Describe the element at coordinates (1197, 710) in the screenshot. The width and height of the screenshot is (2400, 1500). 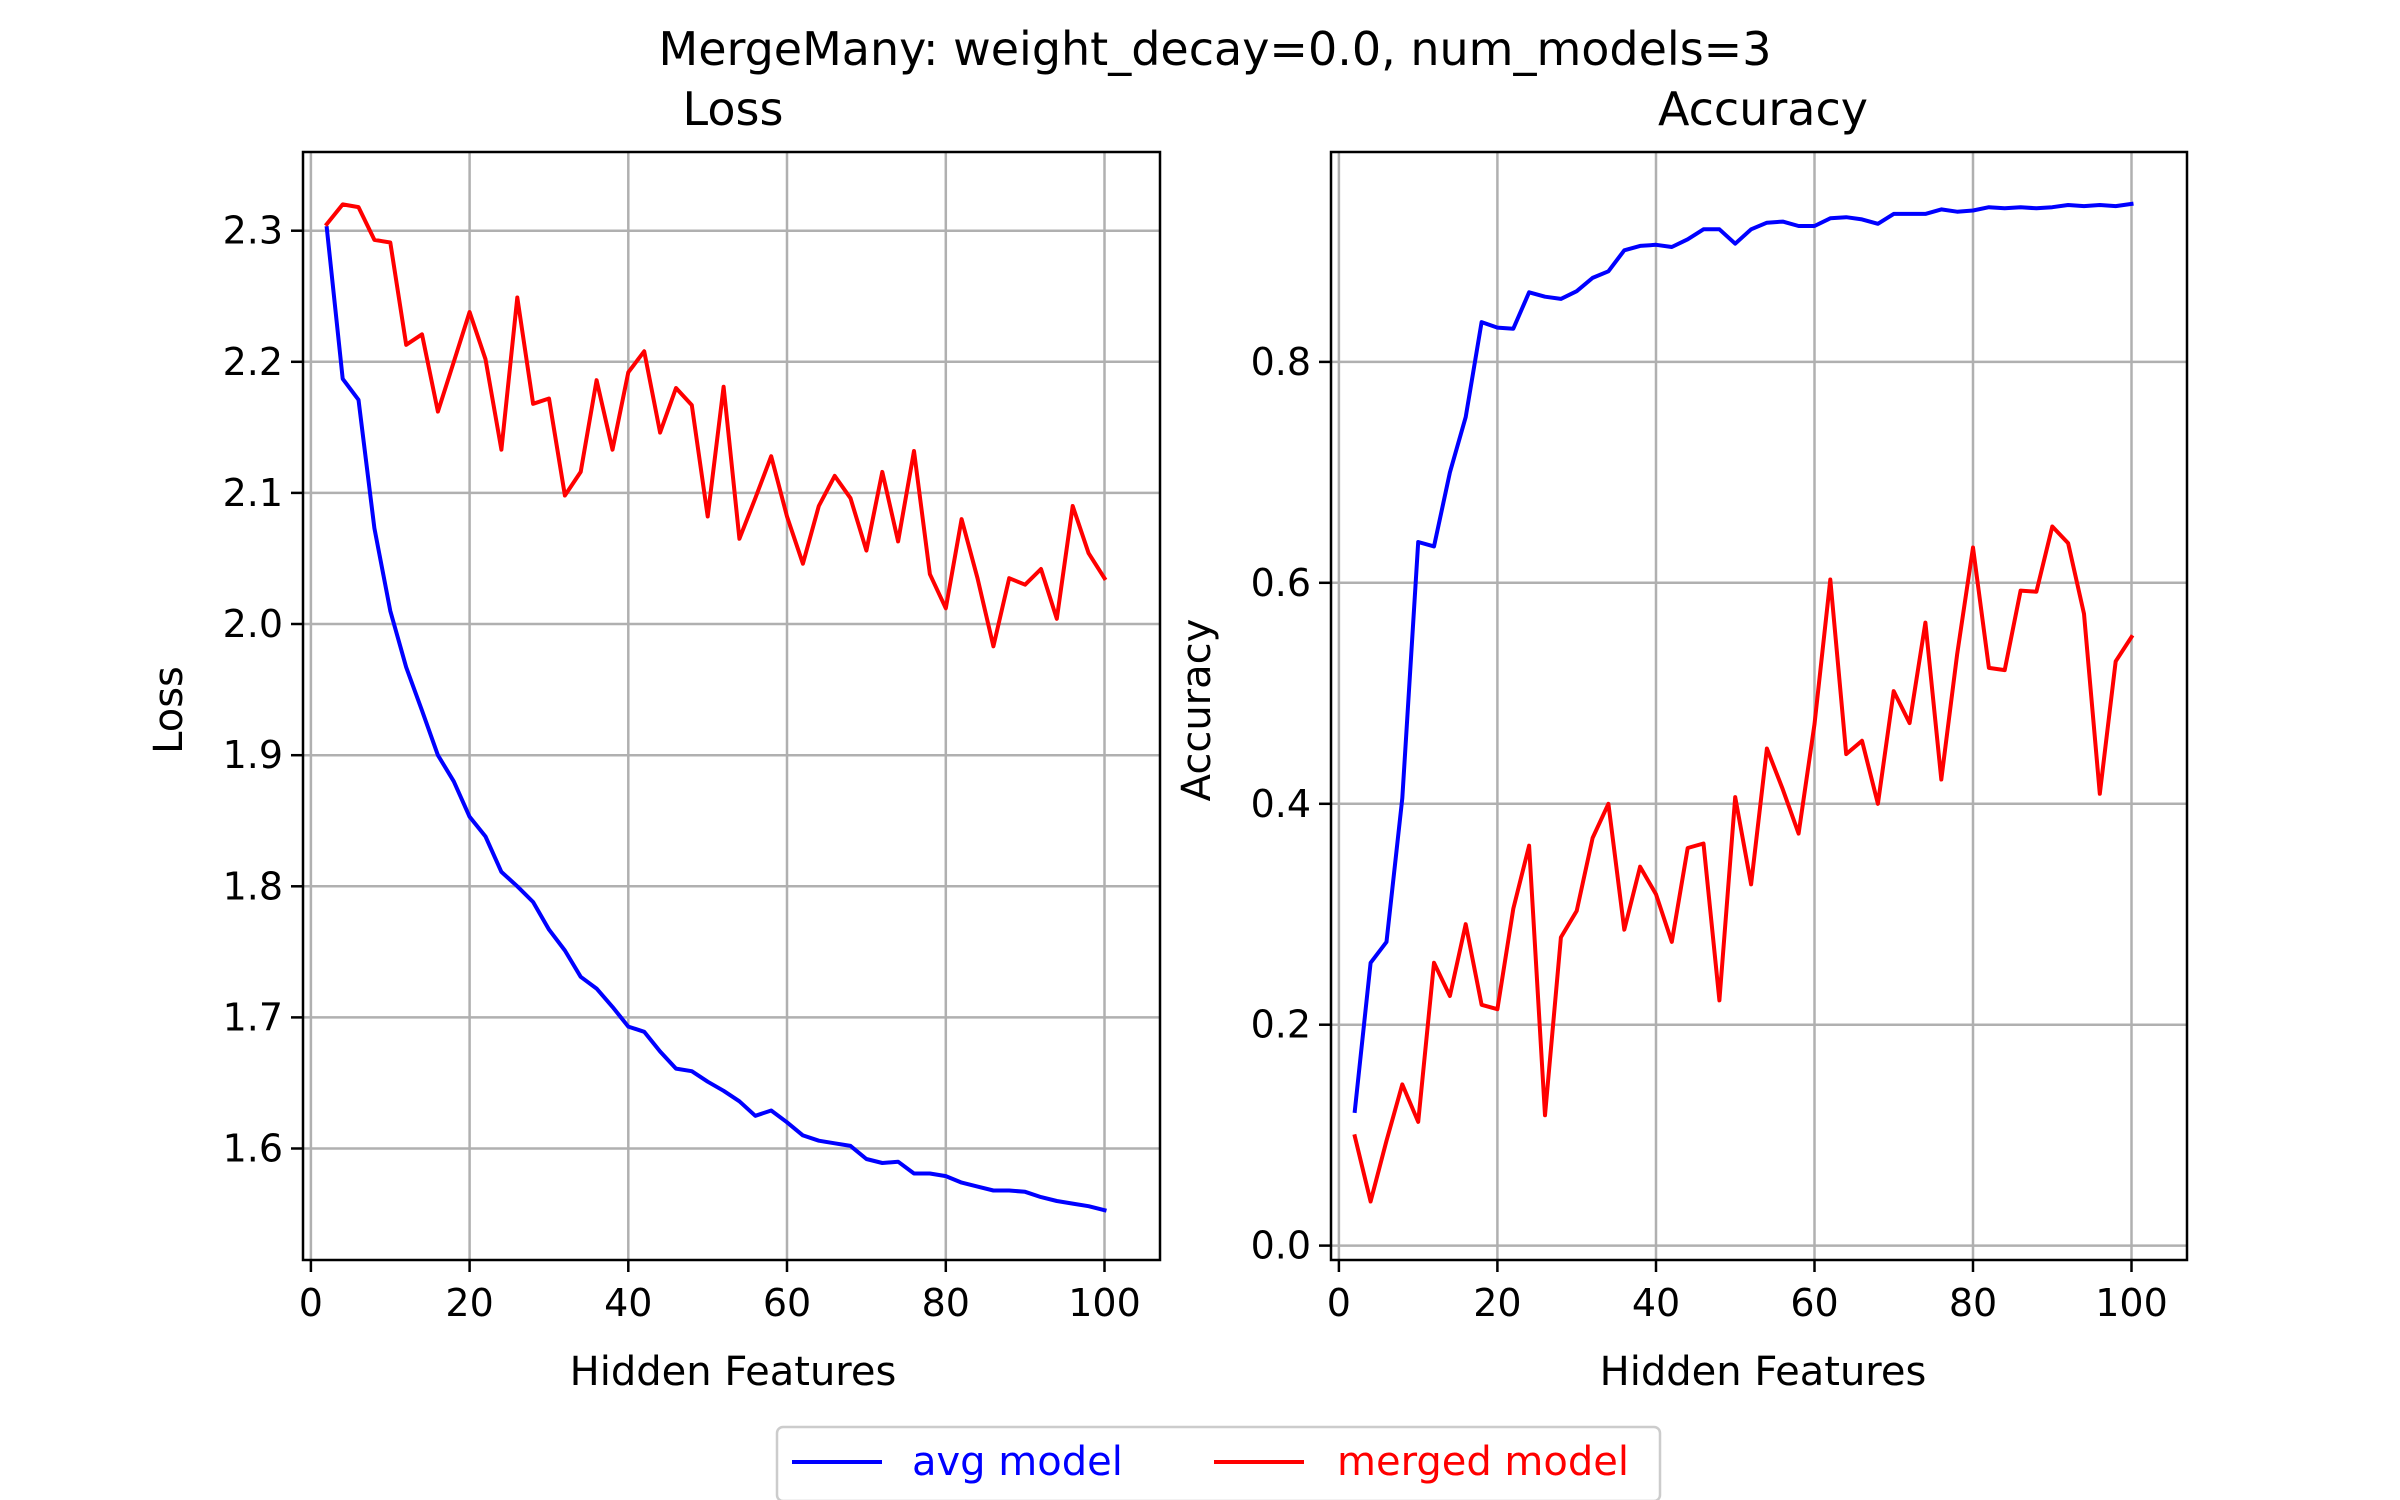
I see `accuracy-y-axis-label: Accuracy` at that location.